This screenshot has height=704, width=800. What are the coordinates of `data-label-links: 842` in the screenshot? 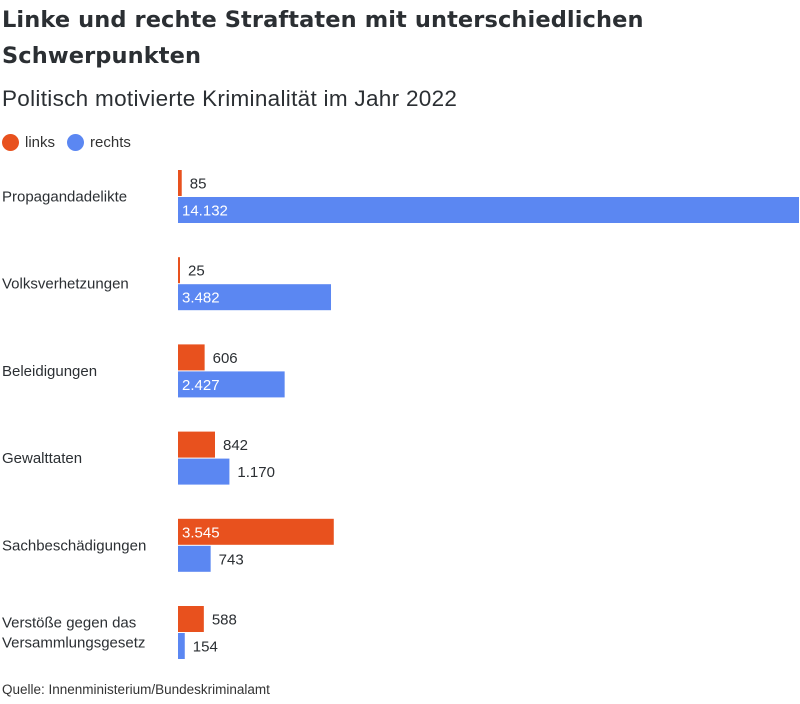 It's located at (235, 445).